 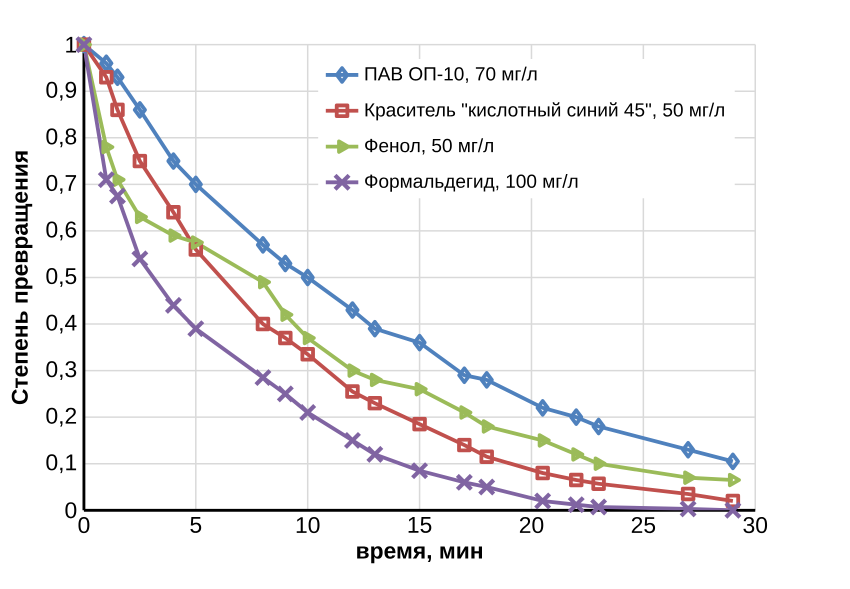 I want to click on legend-label: Краситель "кислотный синий 45", 50 мг/л, so click(x=545, y=111).